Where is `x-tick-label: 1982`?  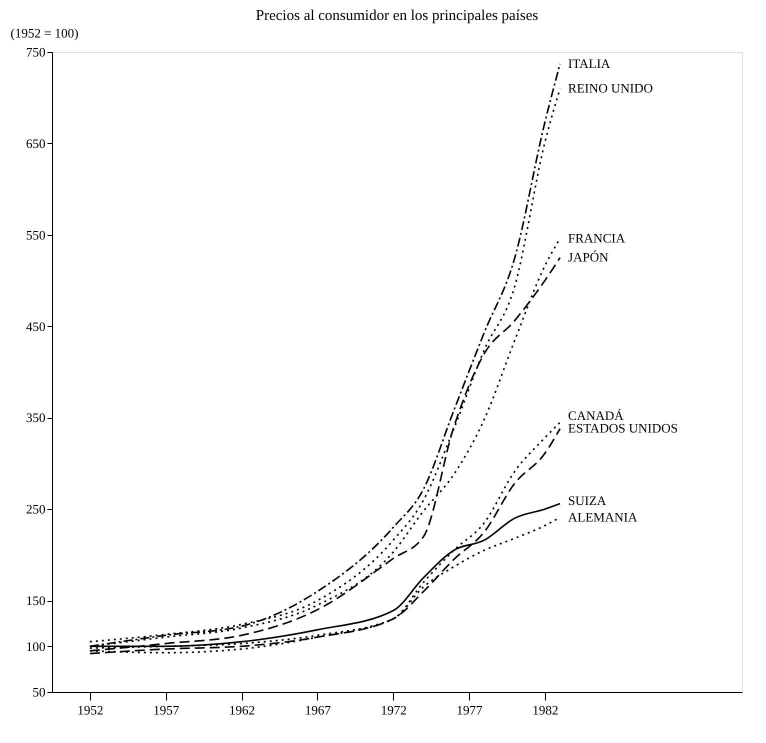 x-tick-label: 1982 is located at coordinates (545, 710).